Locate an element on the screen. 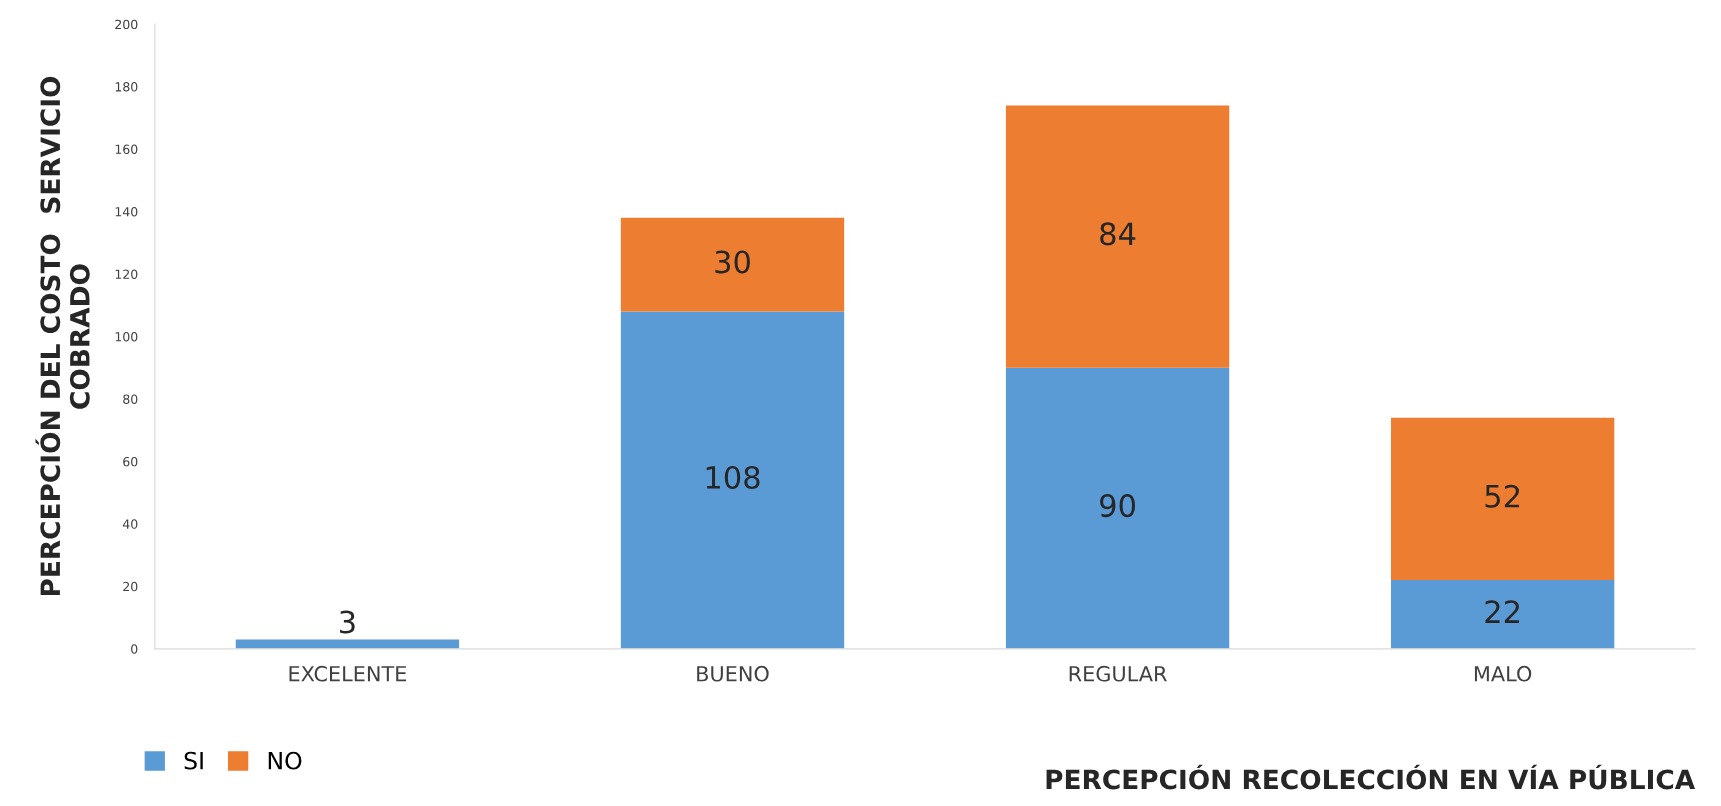  legend-label: NO is located at coordinates (285, 760).